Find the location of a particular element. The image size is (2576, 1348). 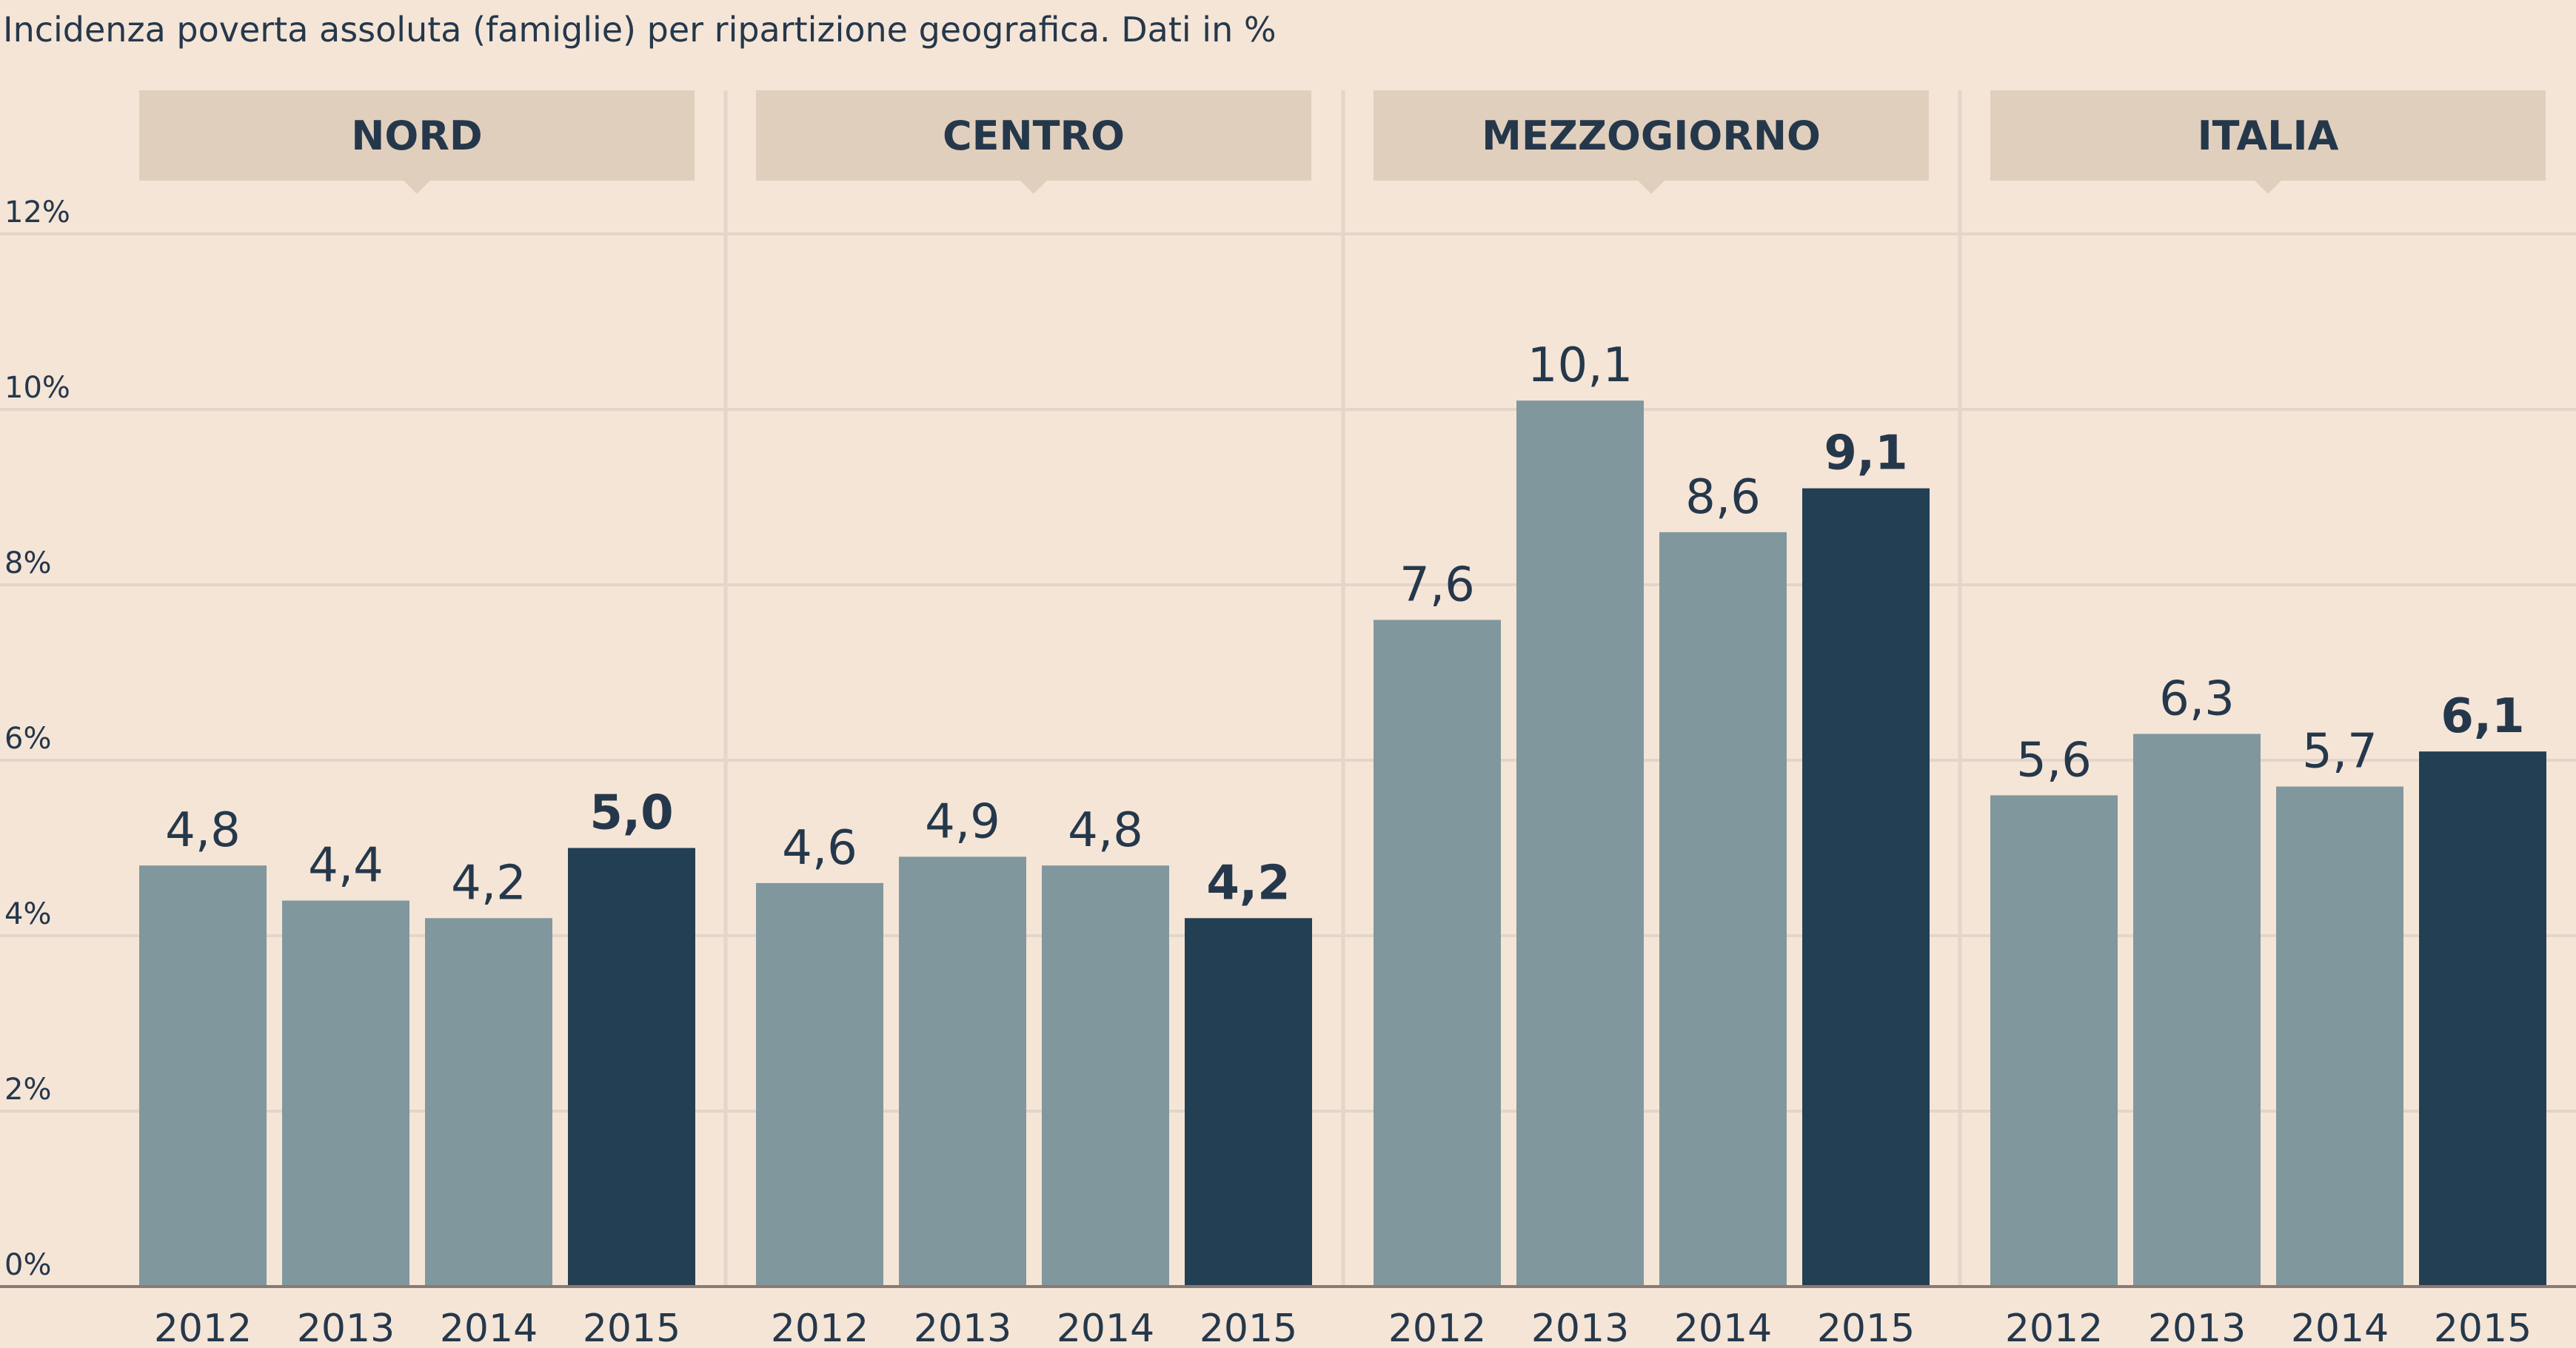

y-tick-label: 10% is located at coordinates (37, 388).